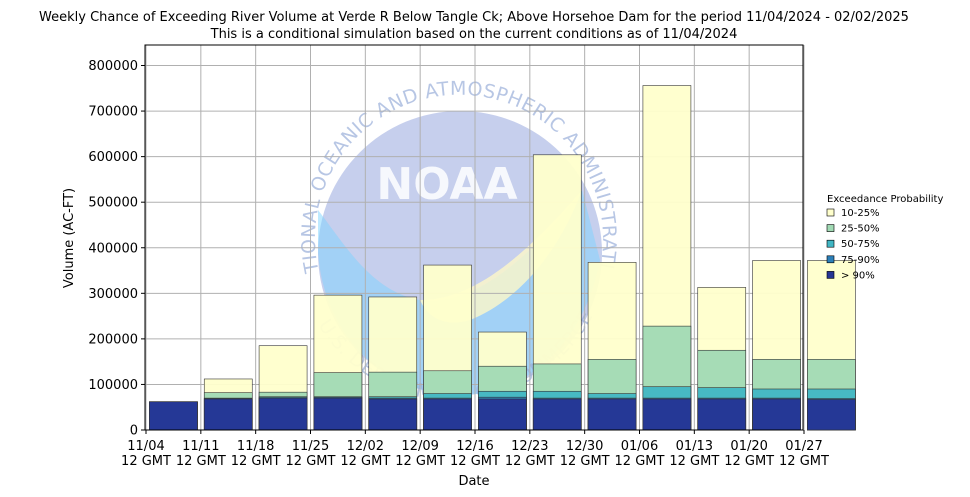 This screenshot has width=970, height=497. Describe the element at coordinates (113, 66) in the screenshot. I see `y-tick-label: 800000` at that location.